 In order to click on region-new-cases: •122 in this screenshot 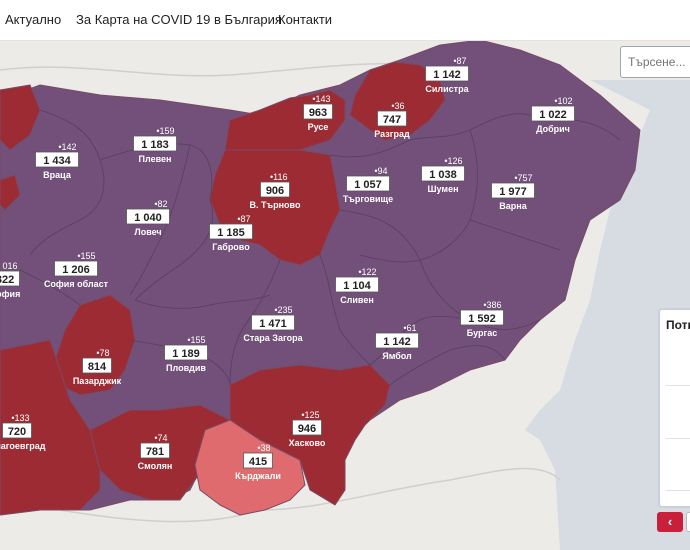, I will do `click(367, 272)`.